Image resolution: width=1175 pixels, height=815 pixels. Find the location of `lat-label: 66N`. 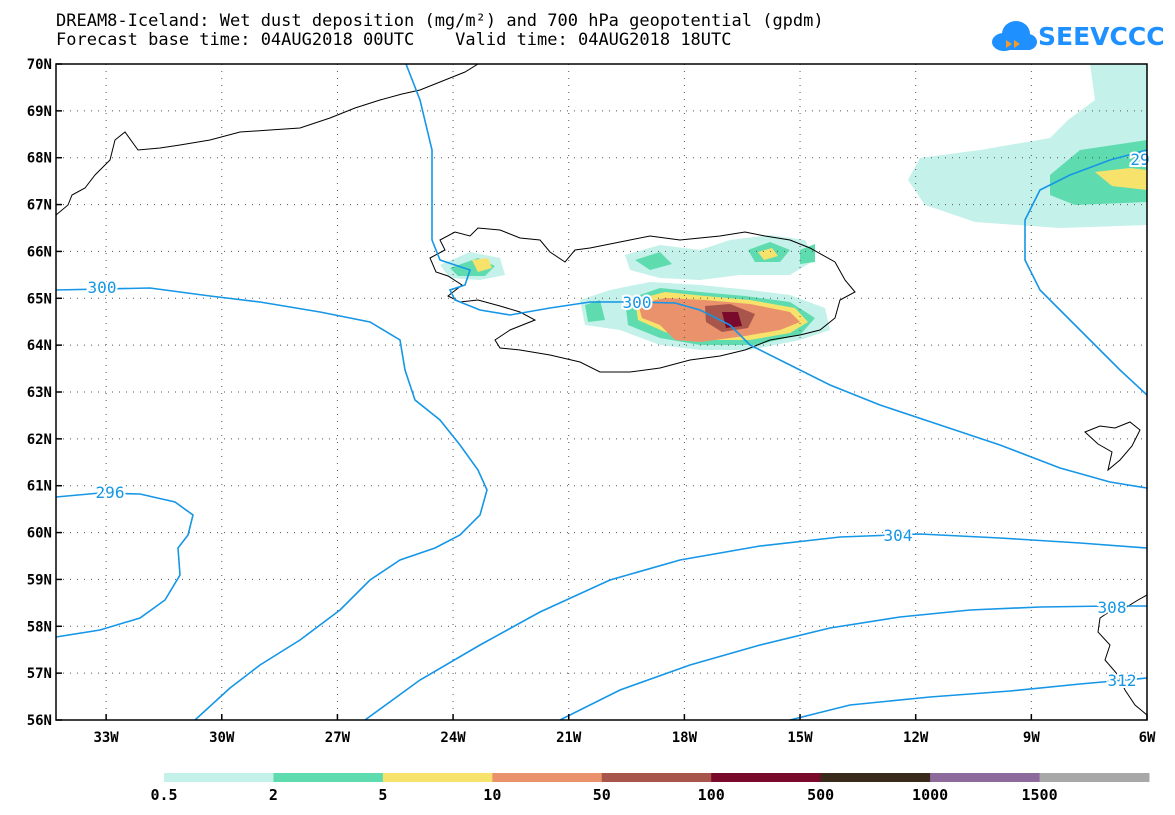

lat-label: 66N is located at coordinates (39, 252).